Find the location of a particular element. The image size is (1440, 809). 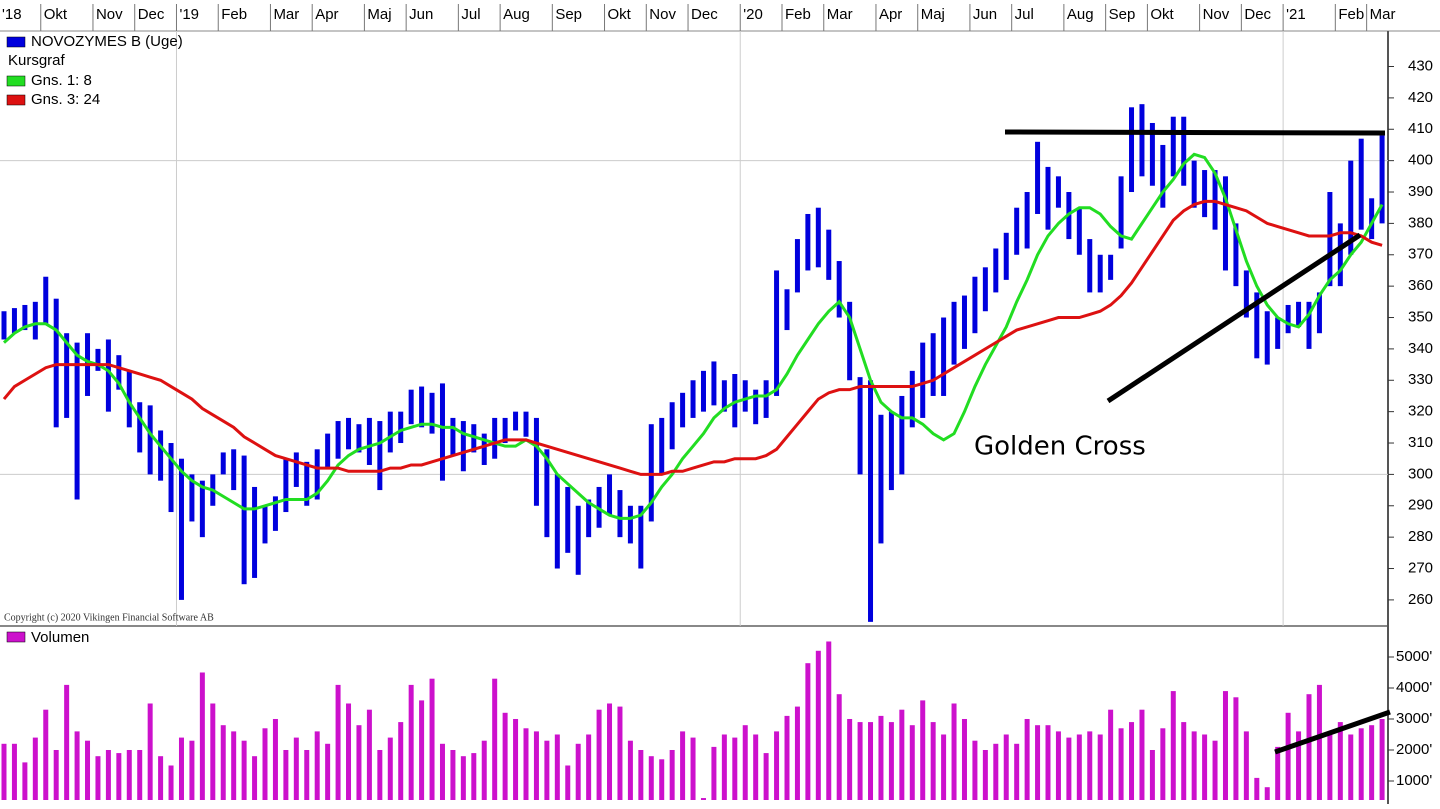

x-tick-label: Okt is located at coordinates (620, 14).